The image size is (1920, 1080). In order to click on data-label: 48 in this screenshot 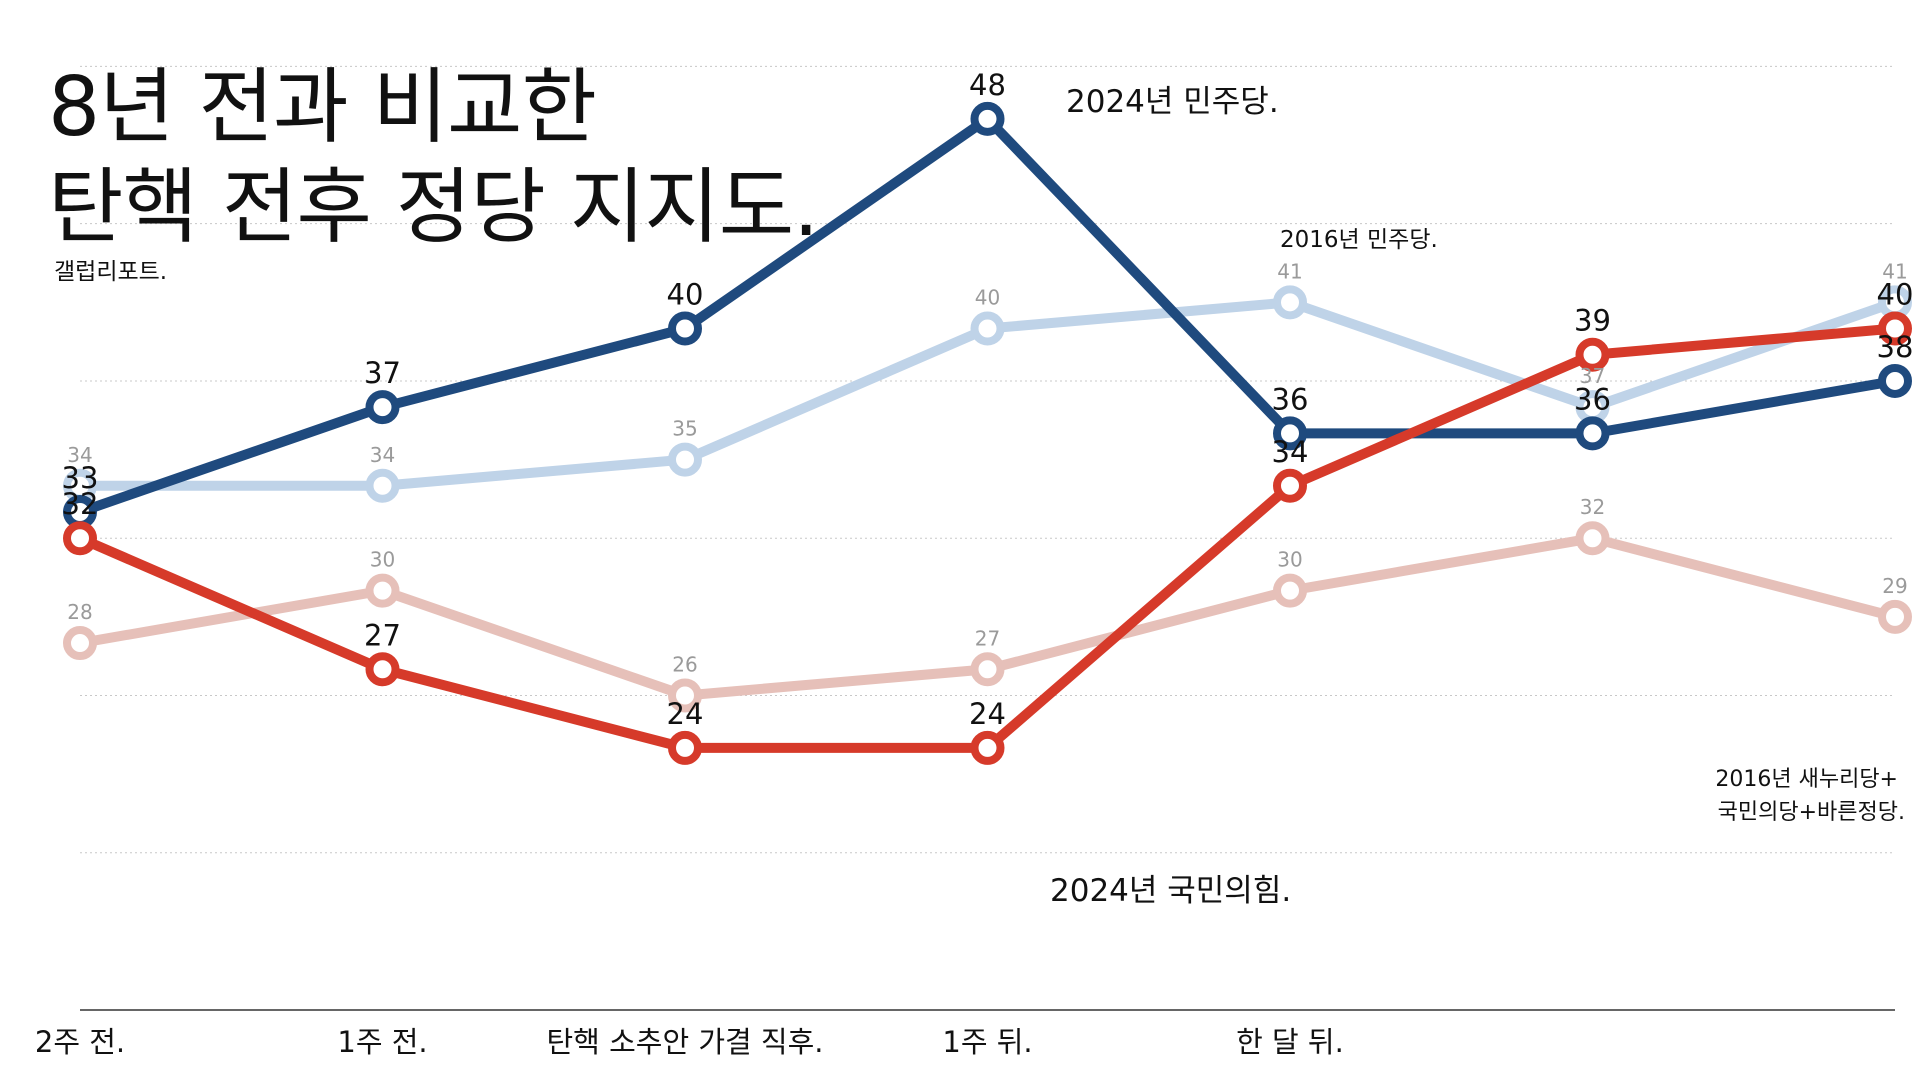, I will do `click(987, 85)`.